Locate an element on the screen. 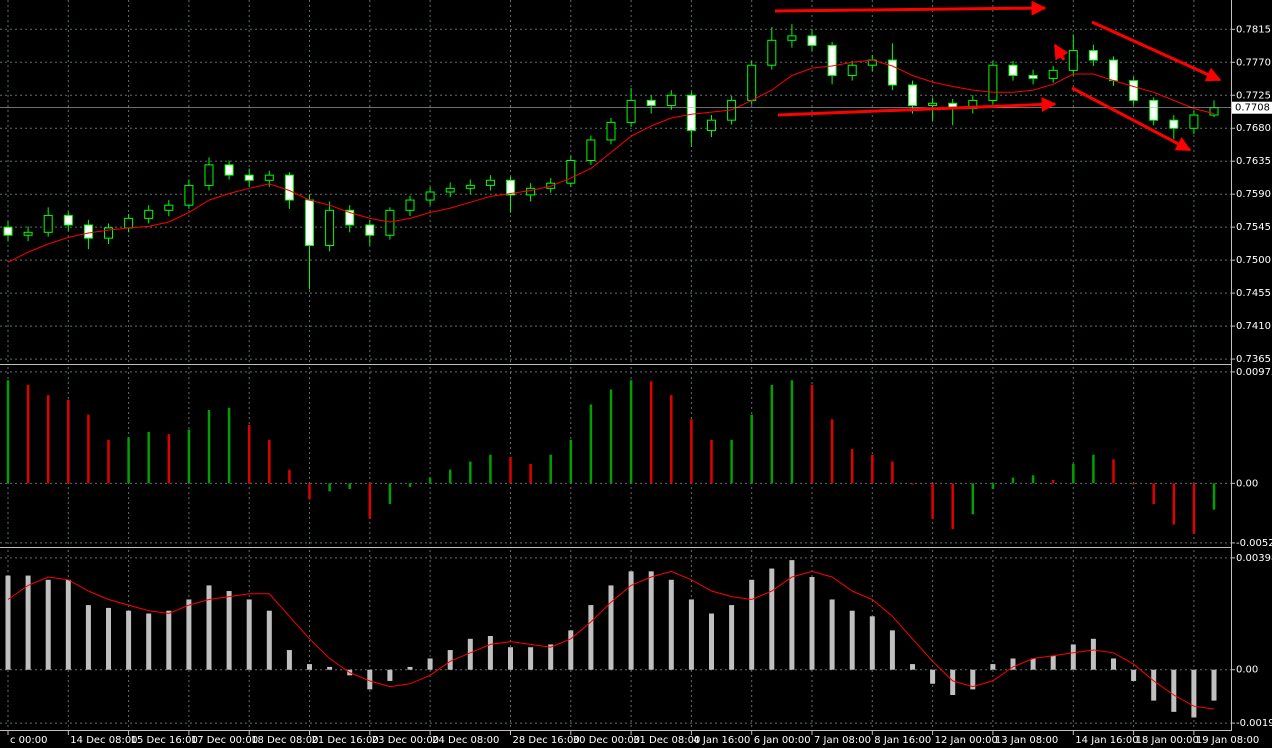 The width and height of the screenshot is (1272, 748). x-tick-label: 24 Dec 08:00 is located at coordinates (465, 740).